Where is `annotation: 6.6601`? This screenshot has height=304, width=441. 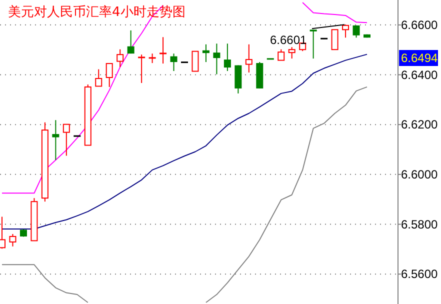
annotation: 6.6601 is located at coordinates (289, 40).